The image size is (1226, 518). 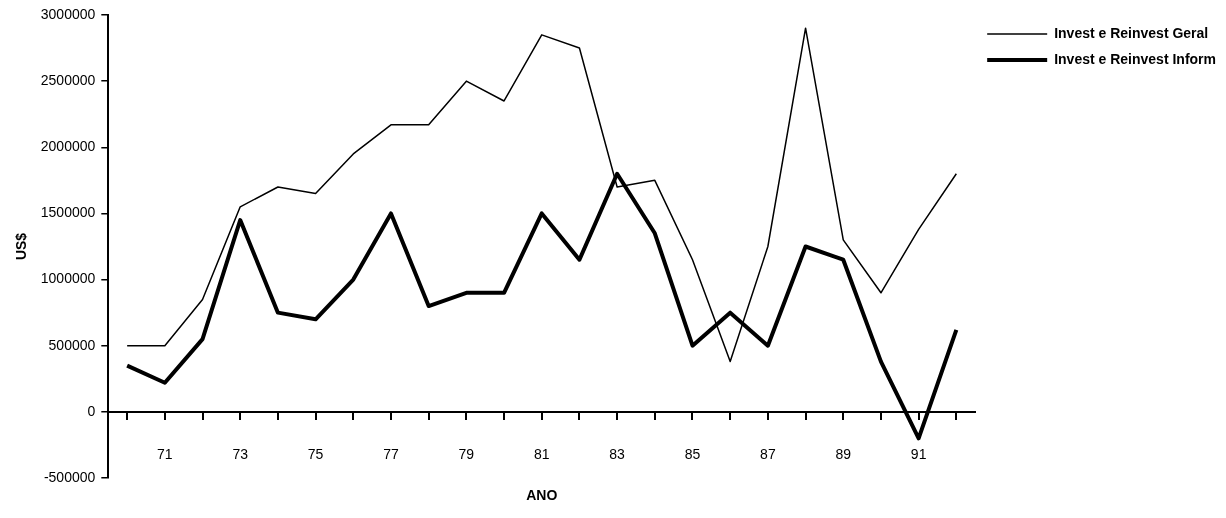 I want to click on x-tick-label: 83, so click(x=617, y=454).